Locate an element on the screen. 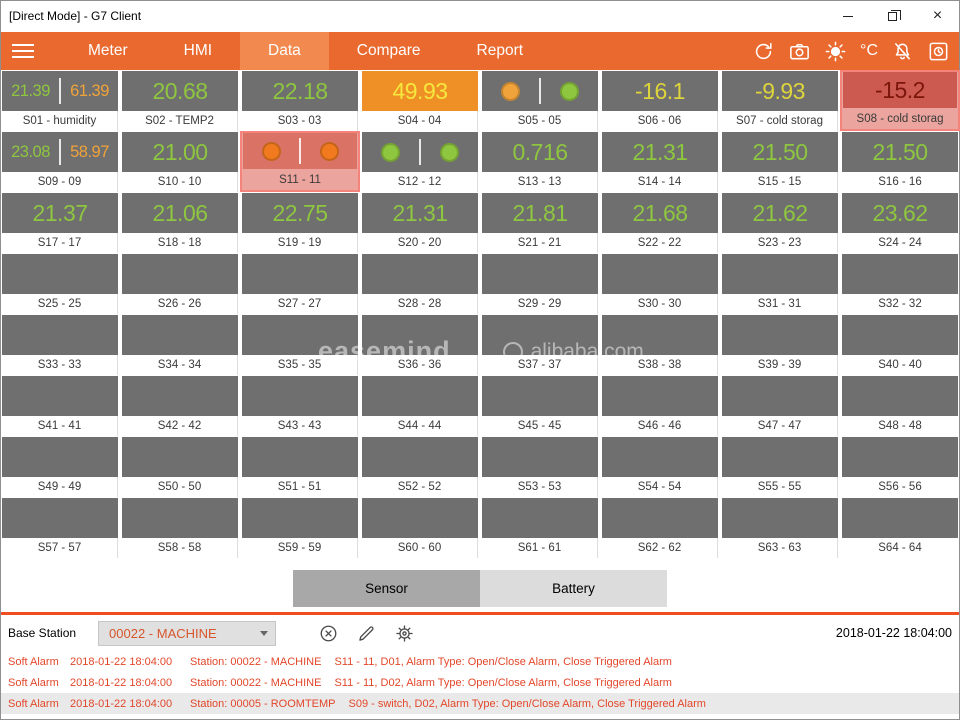  sensor-tile-s30: S30 - 30 is located at coordinates (660, 283).